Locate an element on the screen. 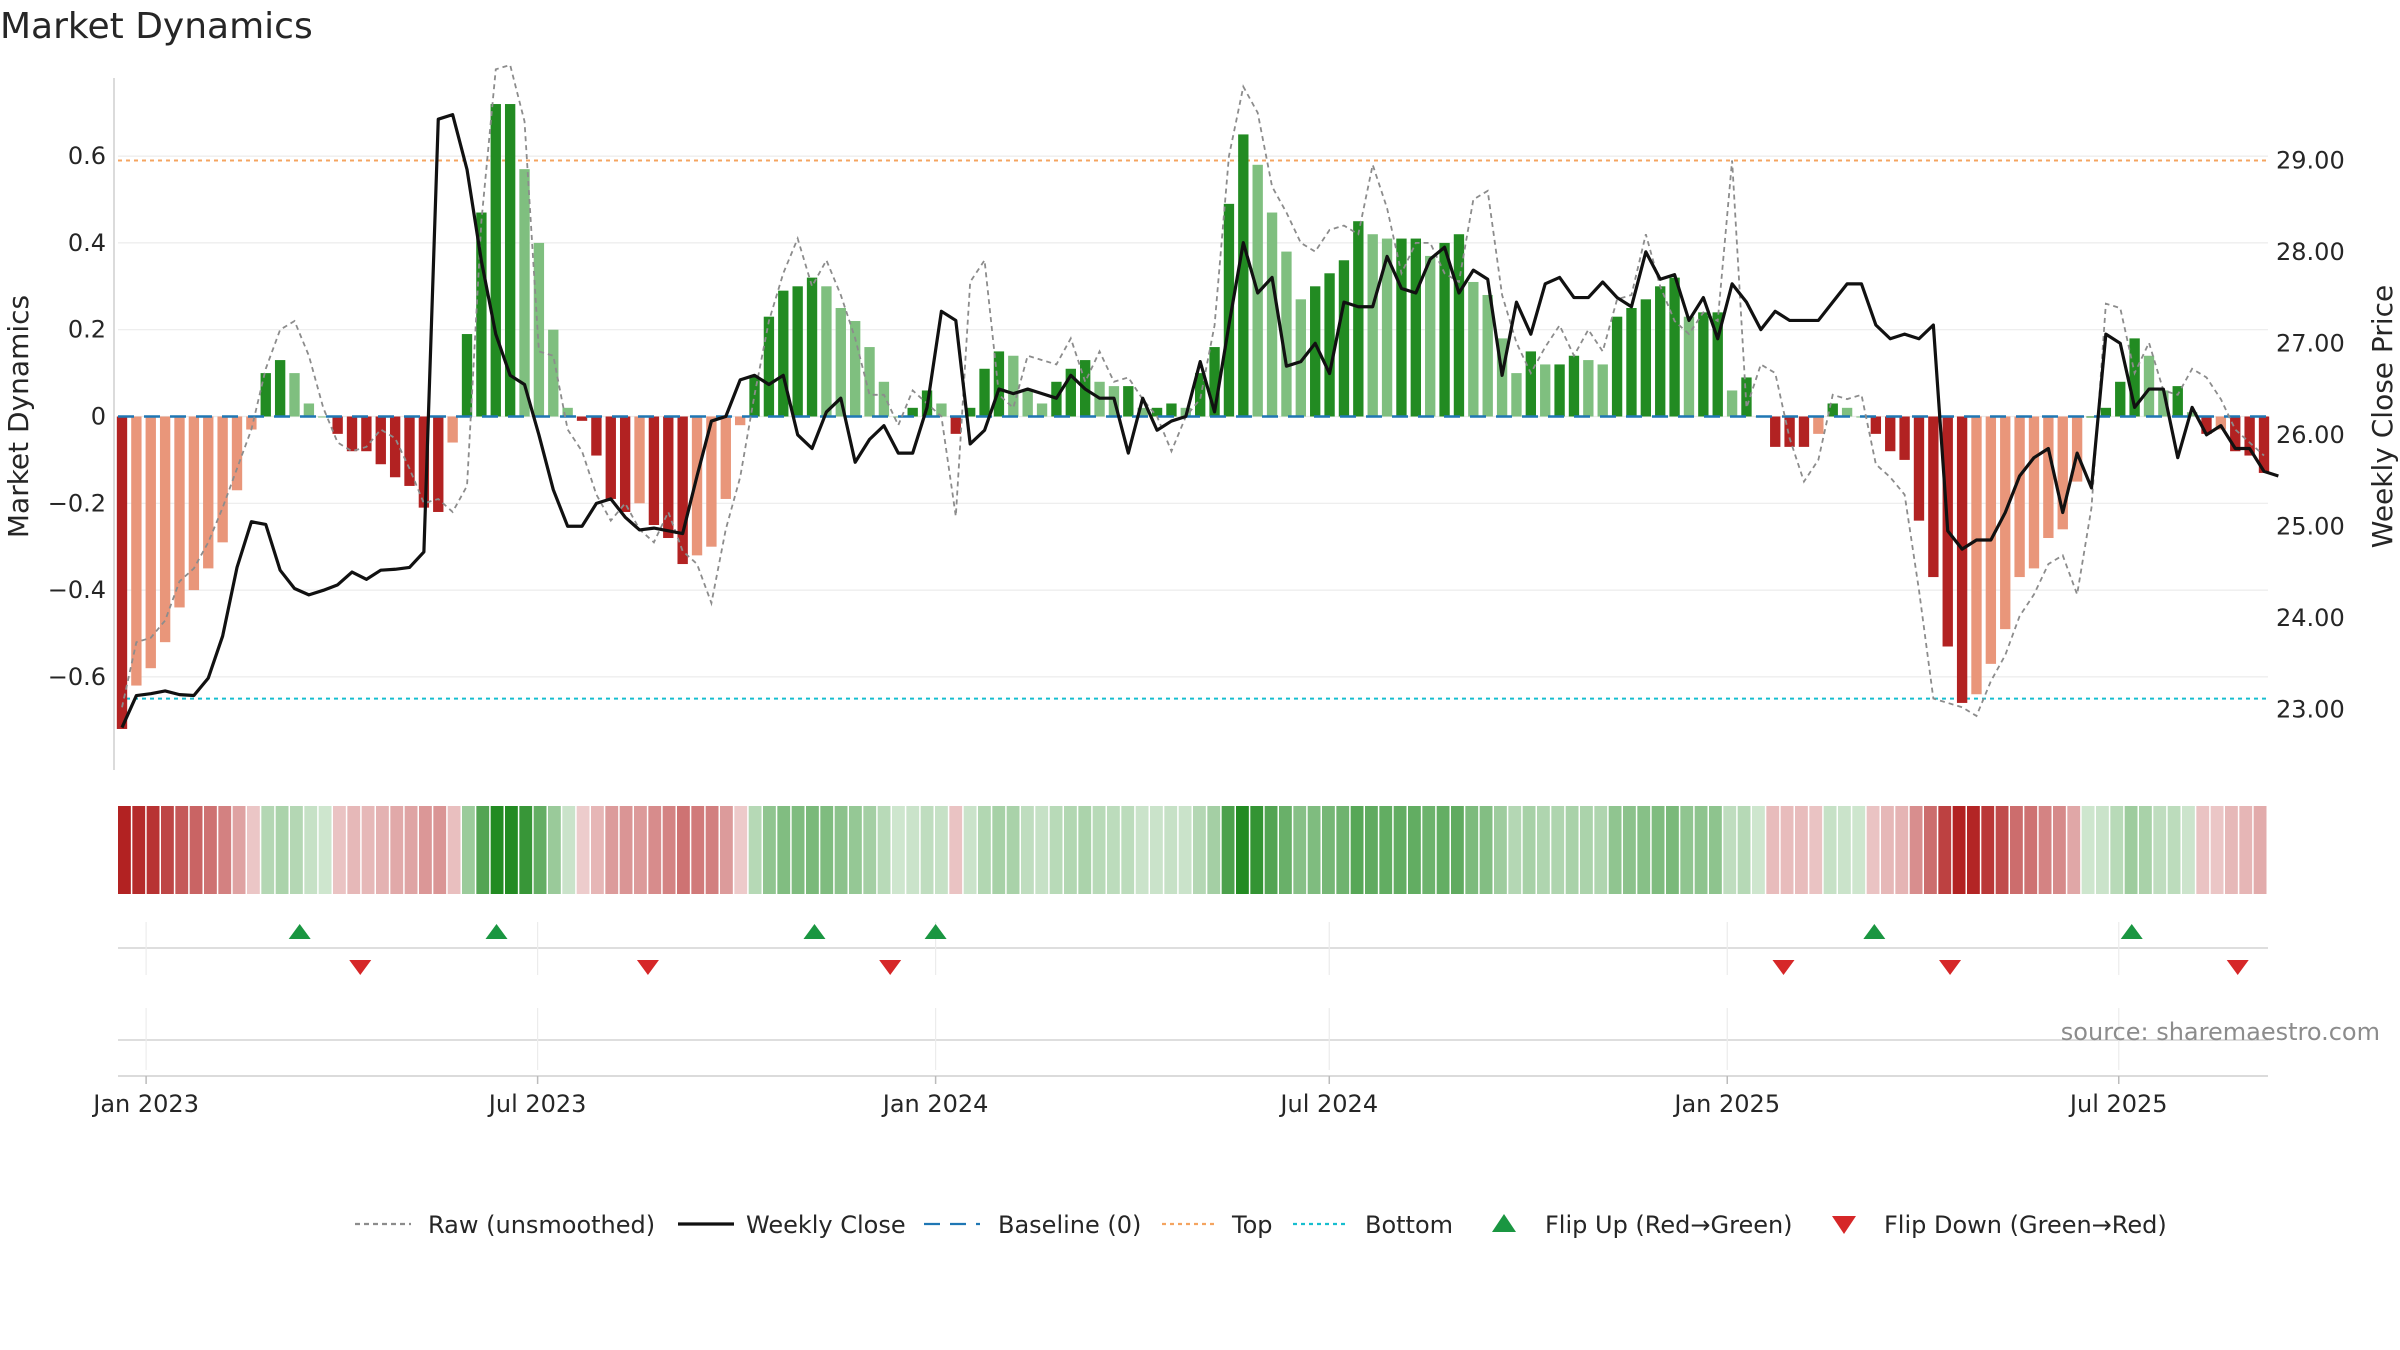 This screenshot has height=1350, width=2400. y-tick-right: 28.00 is located at coordinates (2310, 252).